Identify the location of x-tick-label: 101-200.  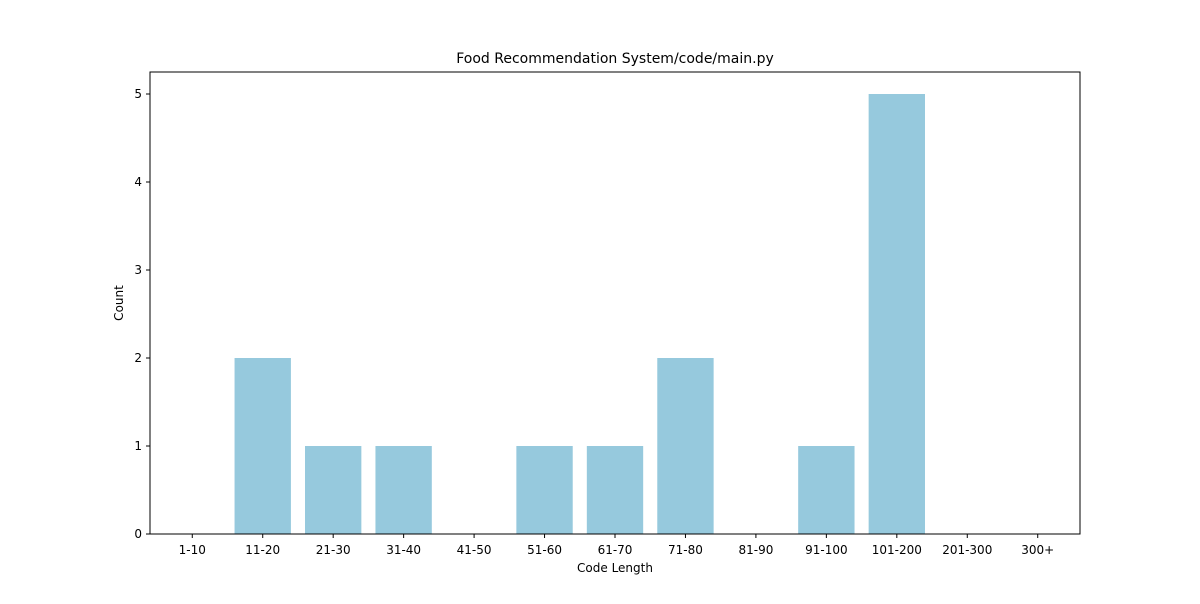
(897, 550).